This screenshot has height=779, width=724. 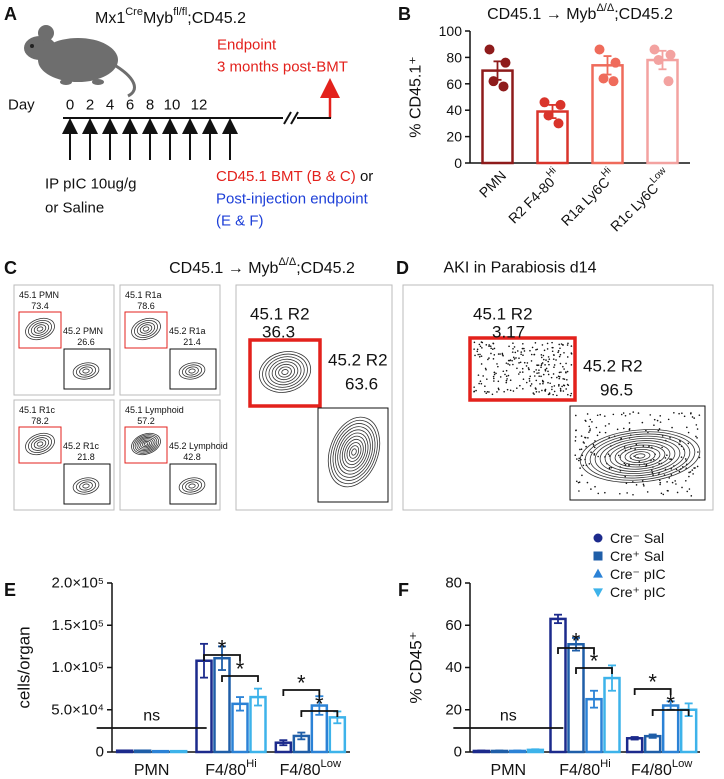 What do you see at coordinates (150, 105) in the screenshot?
I see `day-number: 8` at bounding box center [150, 105].